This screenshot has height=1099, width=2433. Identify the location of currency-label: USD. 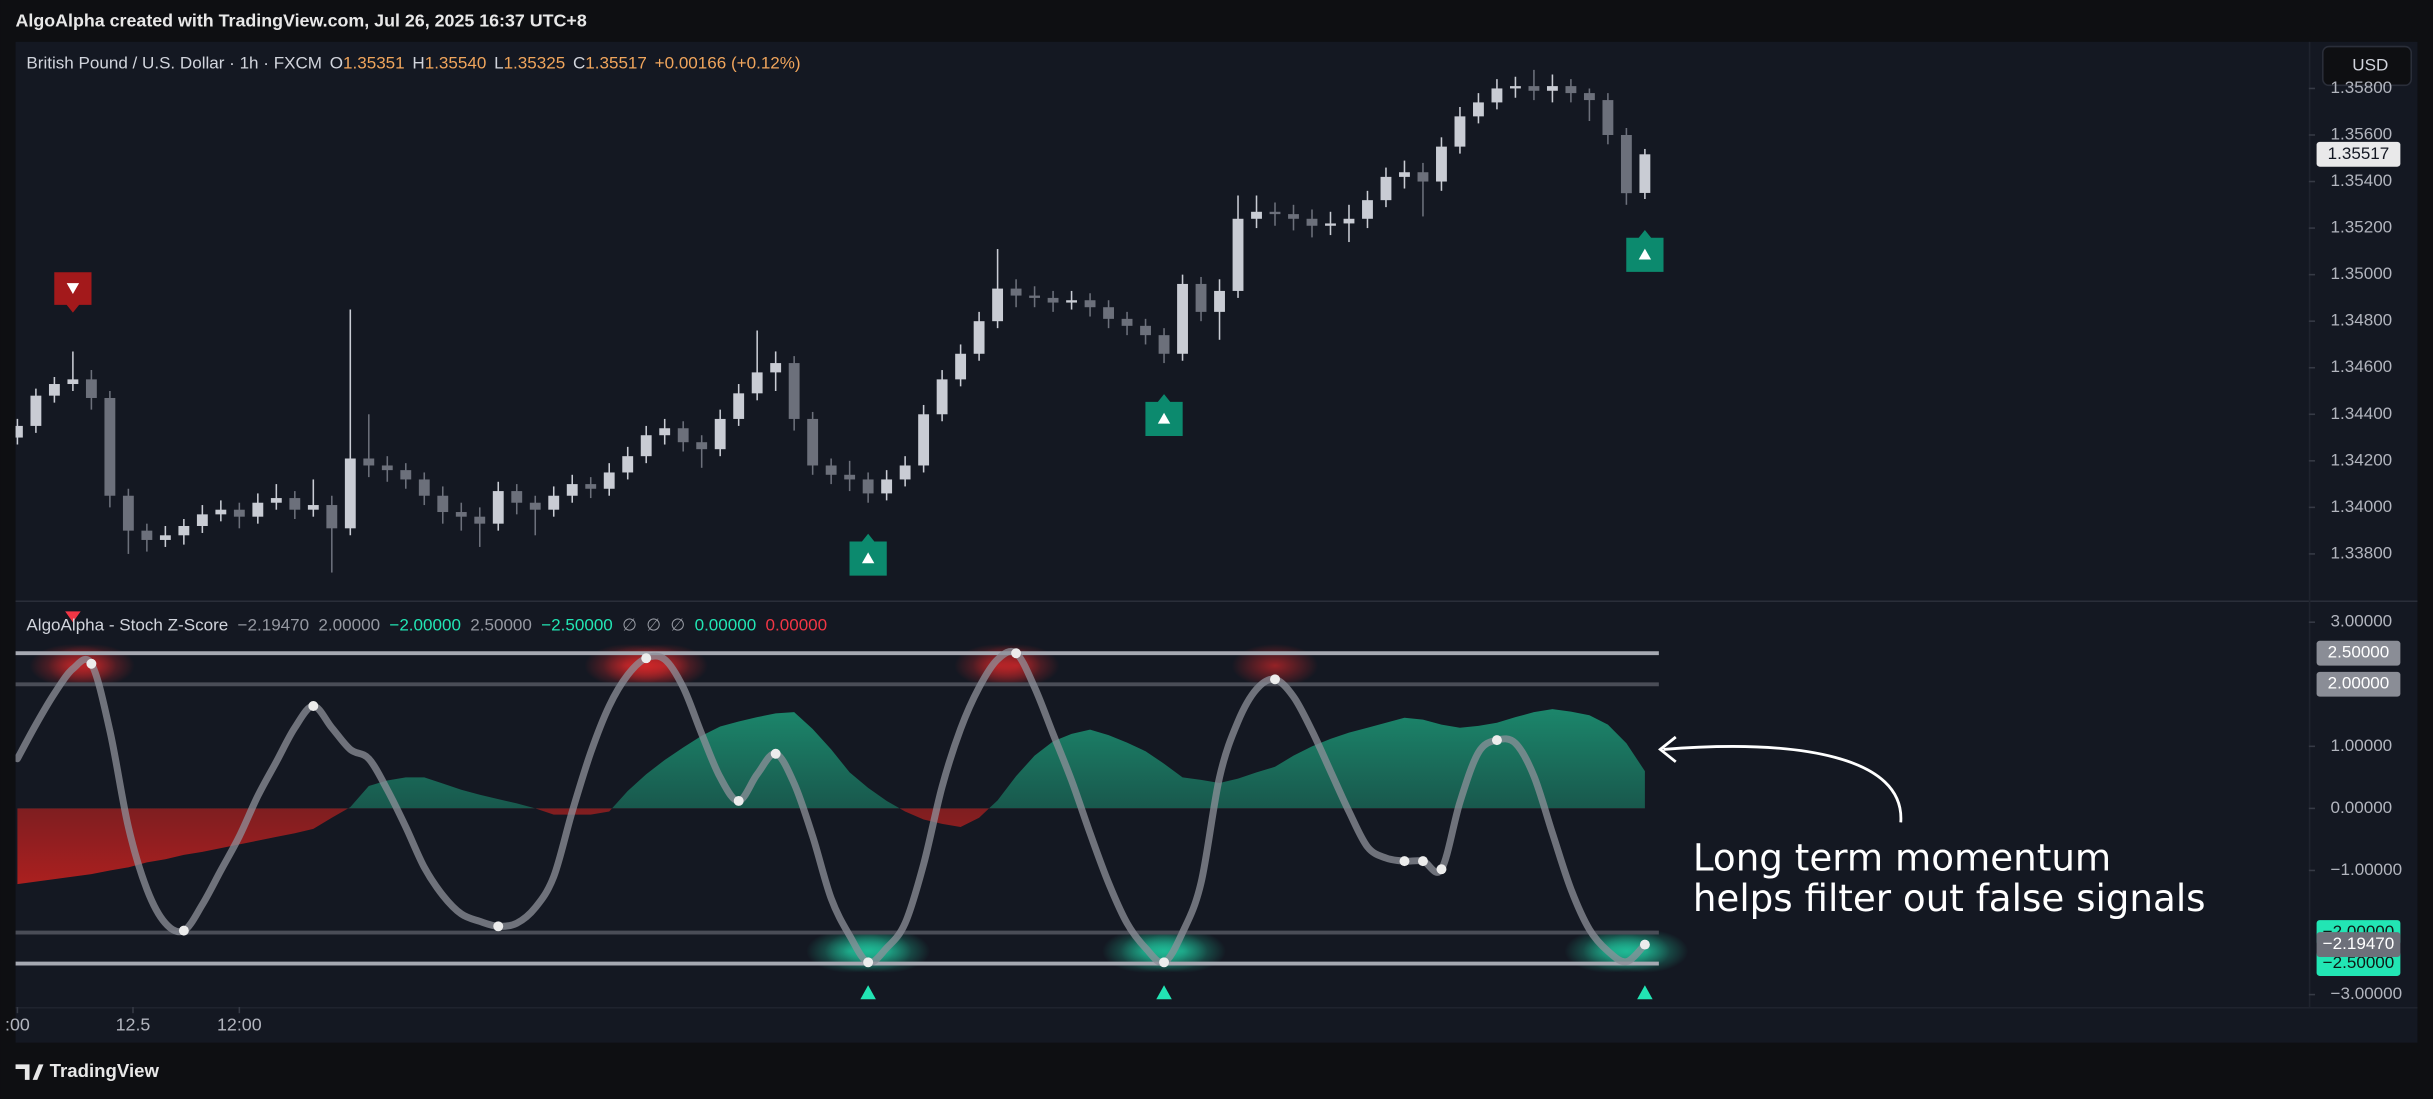
(2370, 64).